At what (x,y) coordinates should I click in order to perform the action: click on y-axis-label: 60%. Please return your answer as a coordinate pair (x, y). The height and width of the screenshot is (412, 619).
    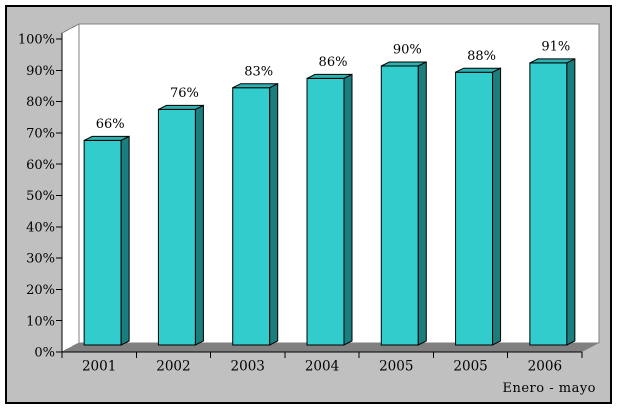
    Looking at the image, I should click on (40, 165).